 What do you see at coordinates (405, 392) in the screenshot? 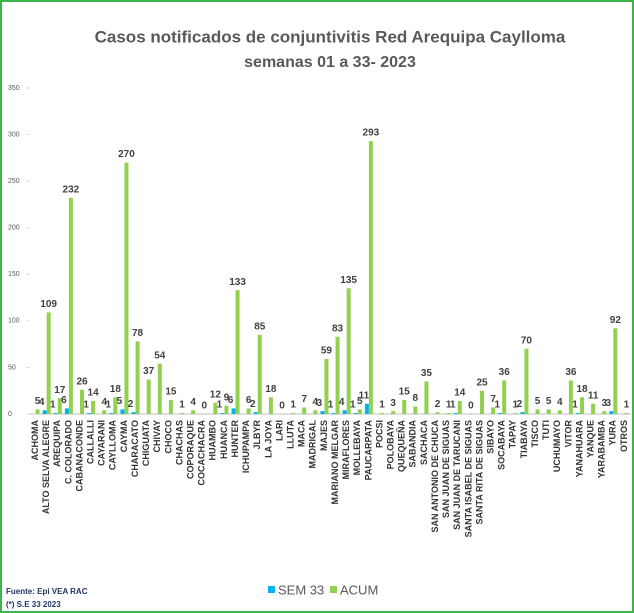
I see `data-label: 15` at bounding box center [405, 392].